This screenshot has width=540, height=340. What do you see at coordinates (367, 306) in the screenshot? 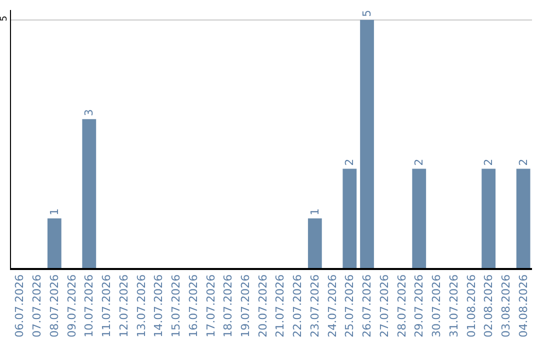
I see `x-tick-label: 26.07.2026` at bounding box center [367, 306].